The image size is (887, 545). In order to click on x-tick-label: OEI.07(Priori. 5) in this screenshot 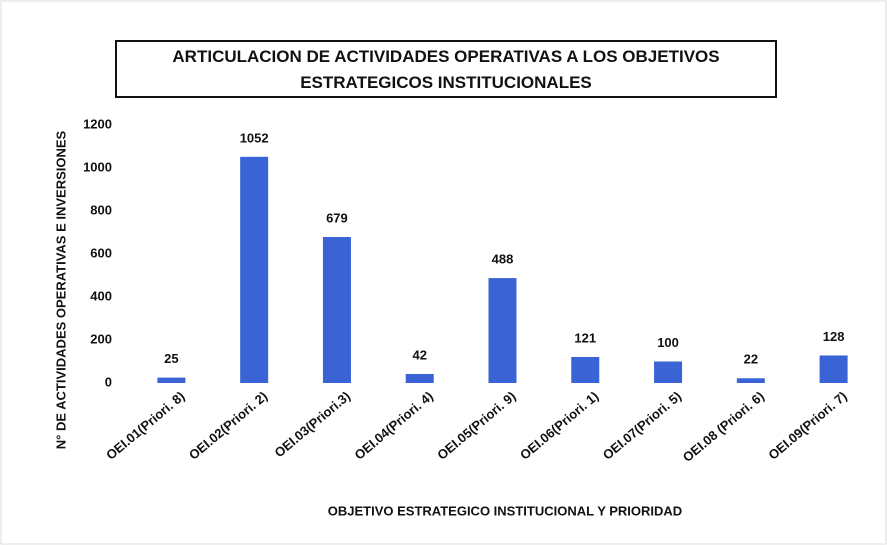, I will do `click(642, 425)`.